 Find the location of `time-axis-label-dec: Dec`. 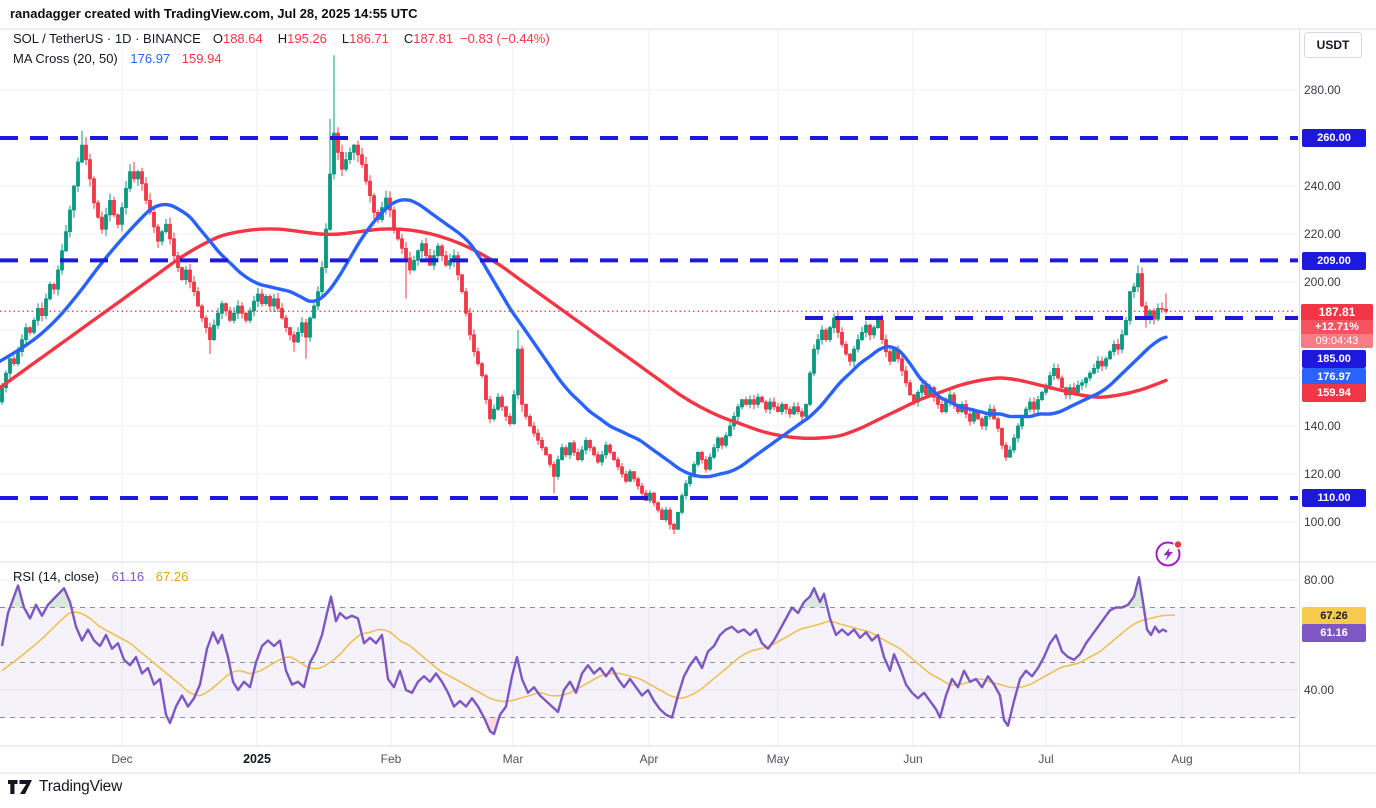

time-axis-label-dec: Dec is located at coordinates (122, 759).